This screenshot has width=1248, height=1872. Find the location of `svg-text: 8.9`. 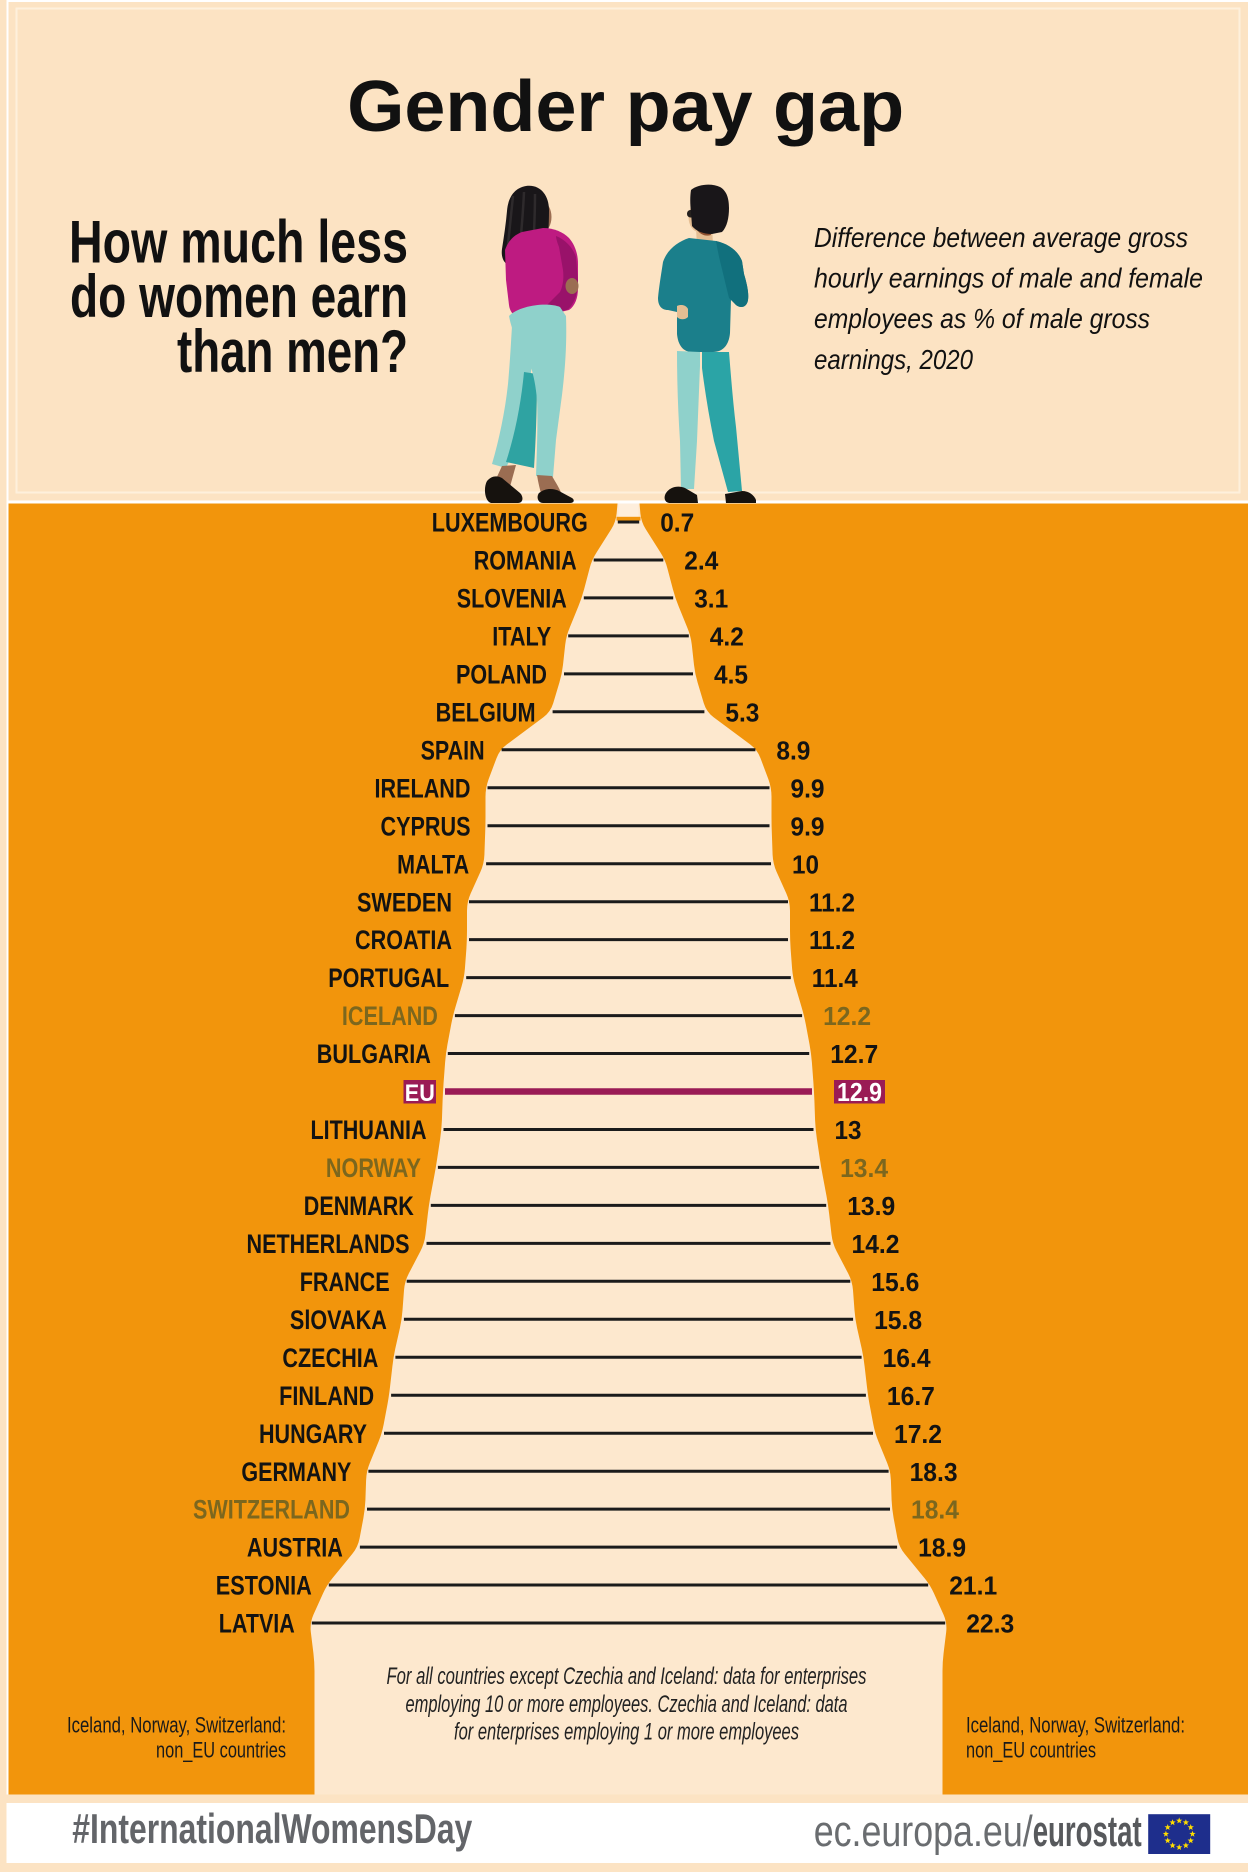

svg-text: 8.9 is located at coordinates (793, 750).